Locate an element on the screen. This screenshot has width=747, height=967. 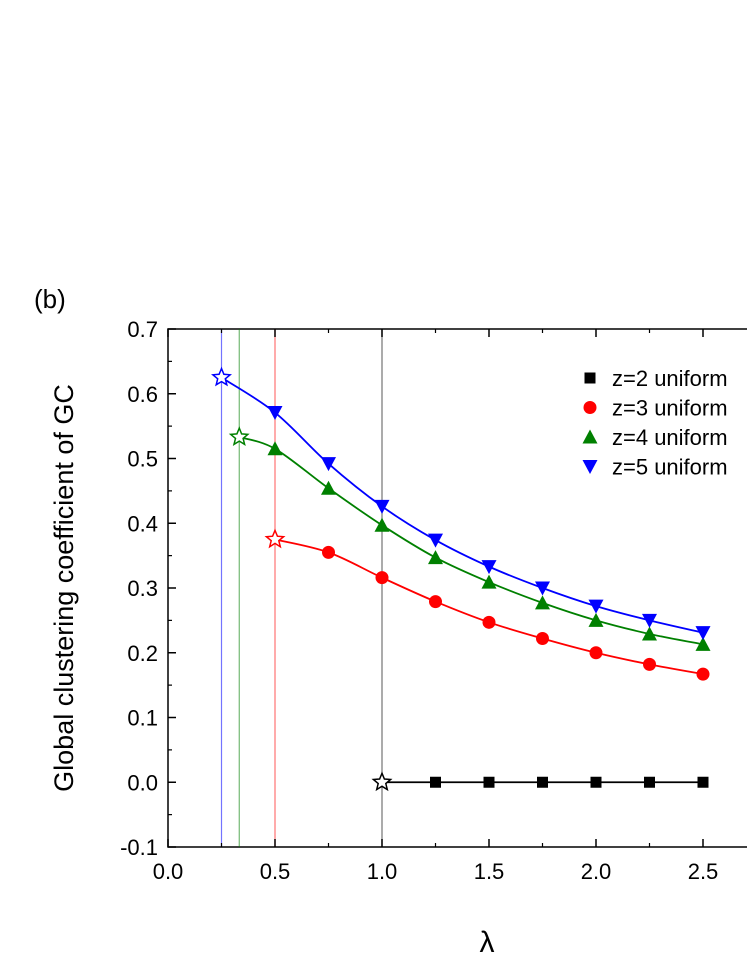
x-tick-label: 1.5 is located at coordinates (489, 871).